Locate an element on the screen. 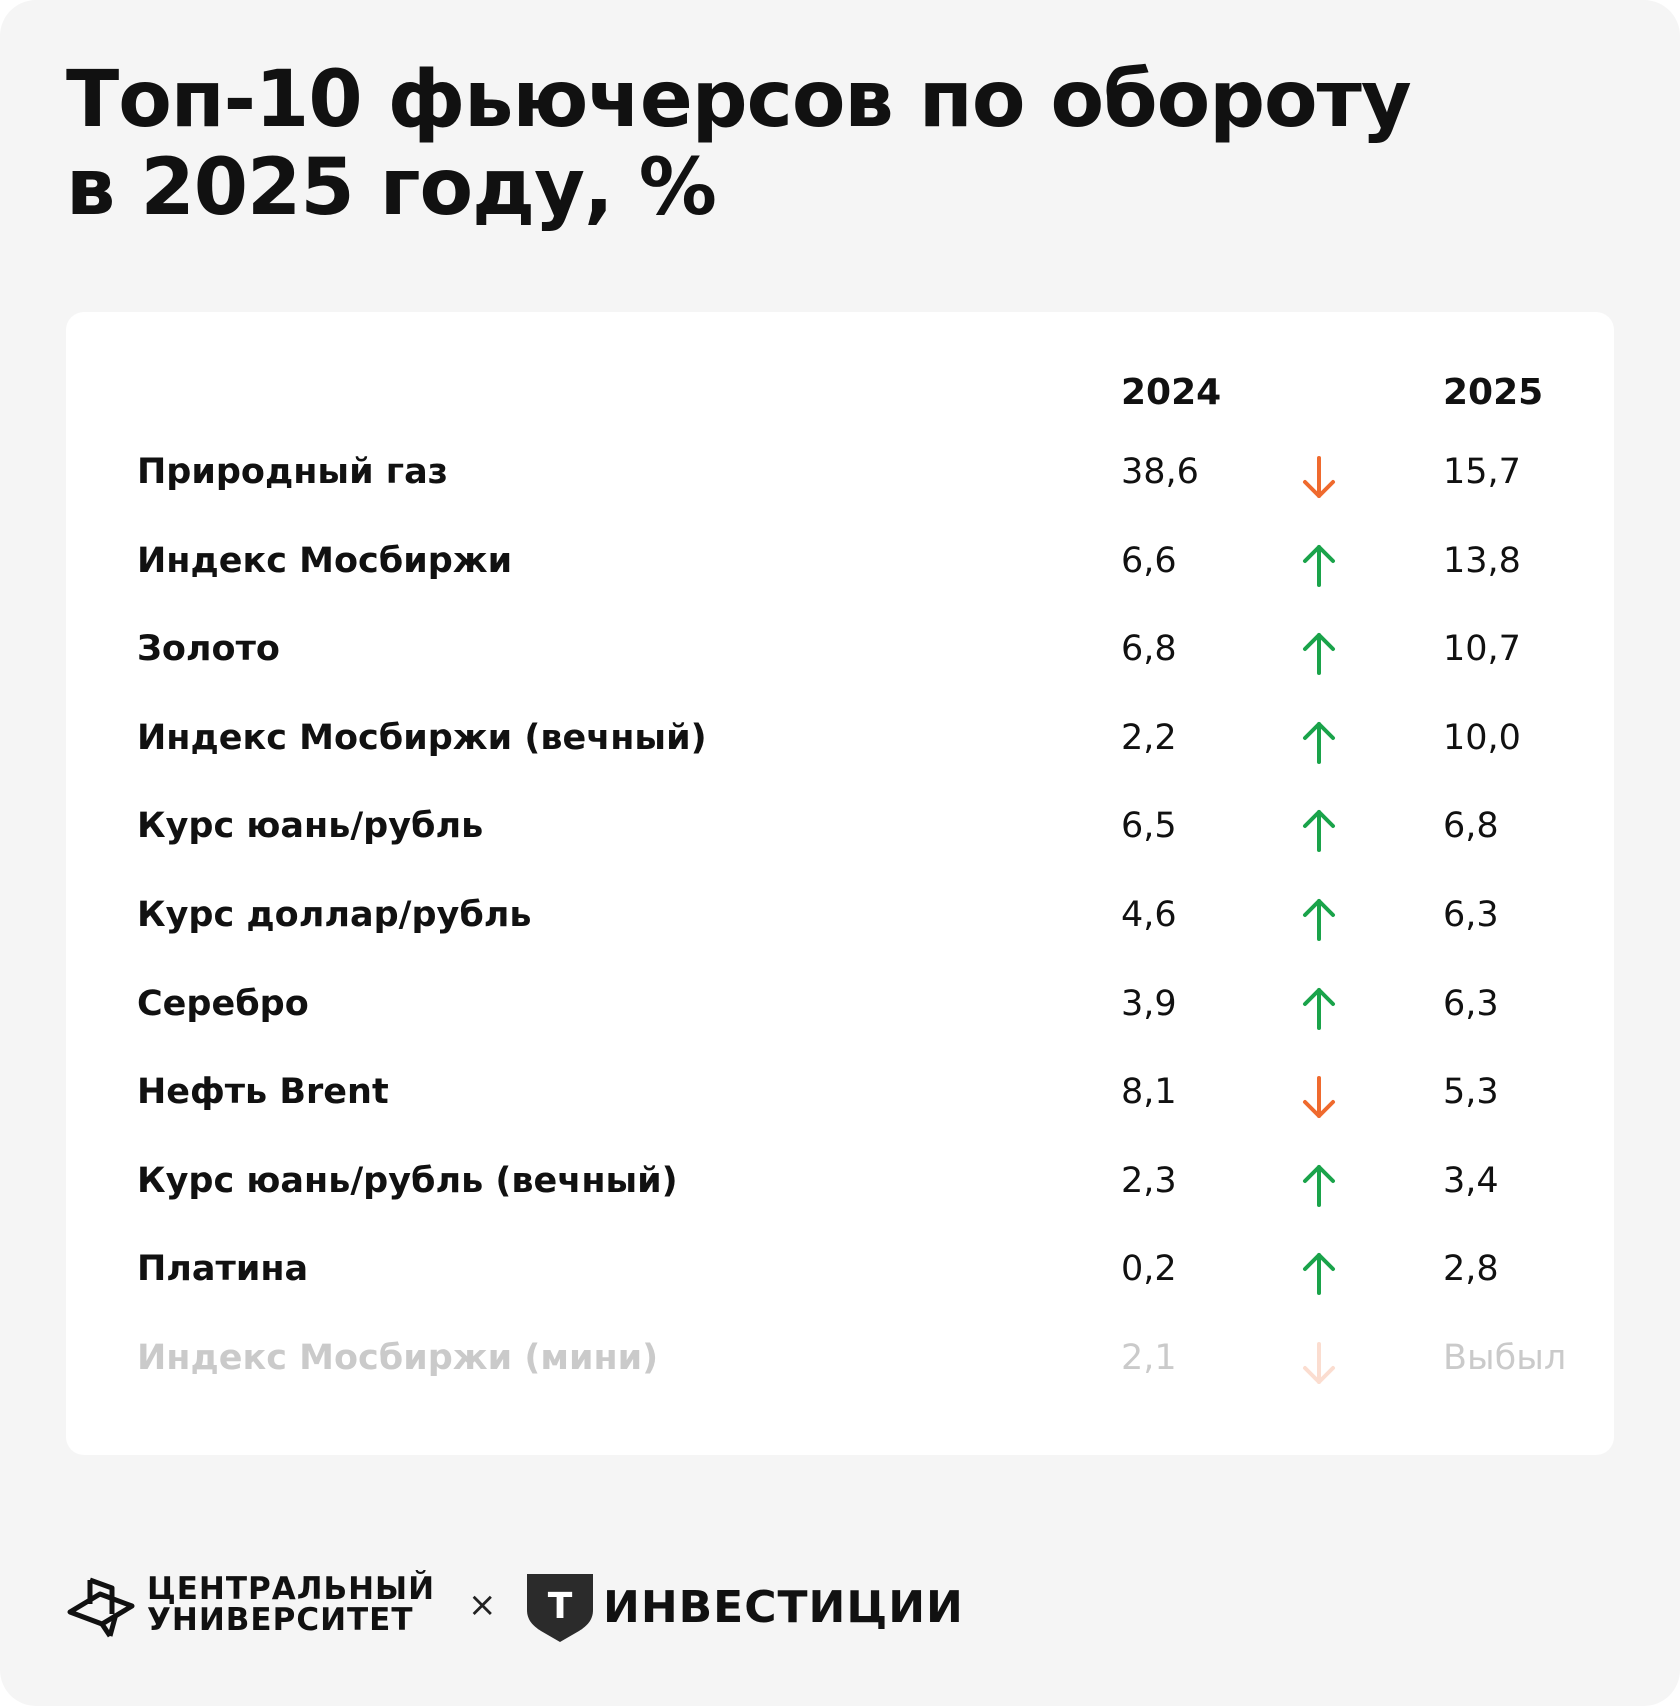 The height and width of the screenshot is (1706, 1680). cu-logo-line-2: университет is located at coordinates (280, 1620).